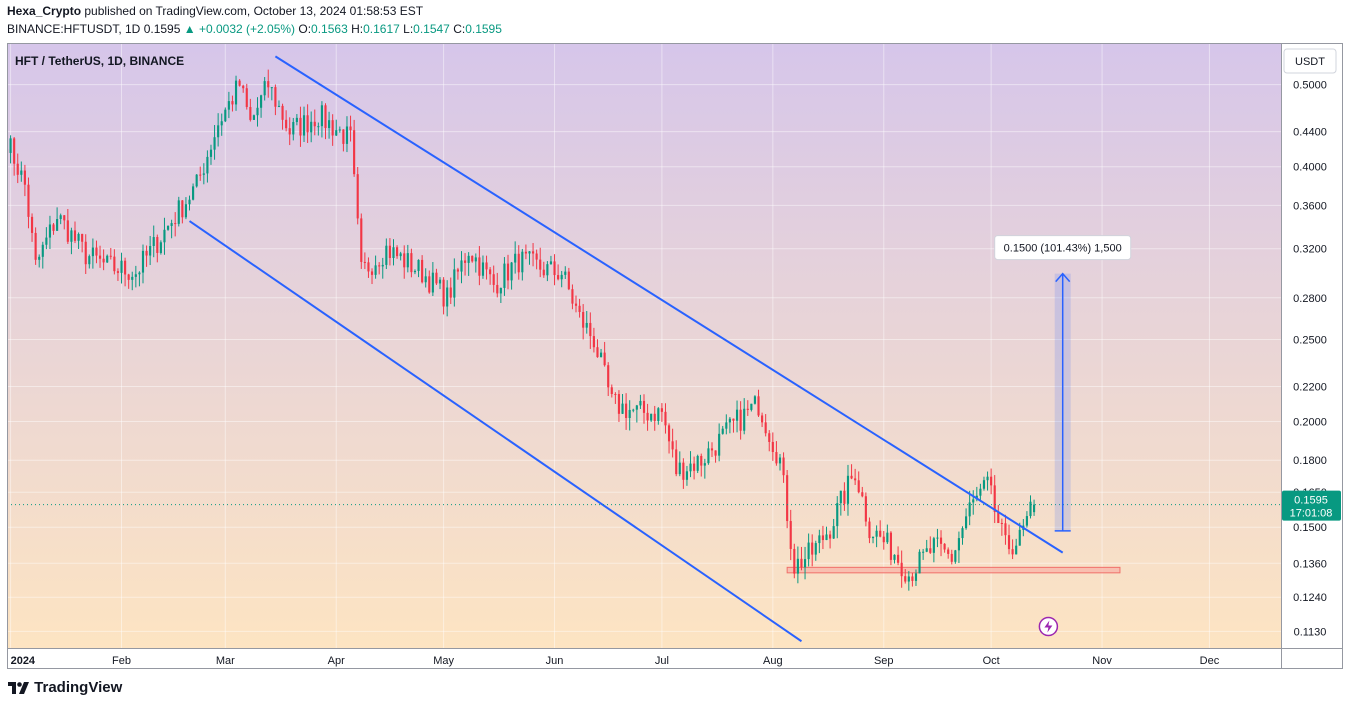 Image resolution: width=1349 pixels, height=706 pixels. I want to click on support-zone-rect, so click(953, 570).